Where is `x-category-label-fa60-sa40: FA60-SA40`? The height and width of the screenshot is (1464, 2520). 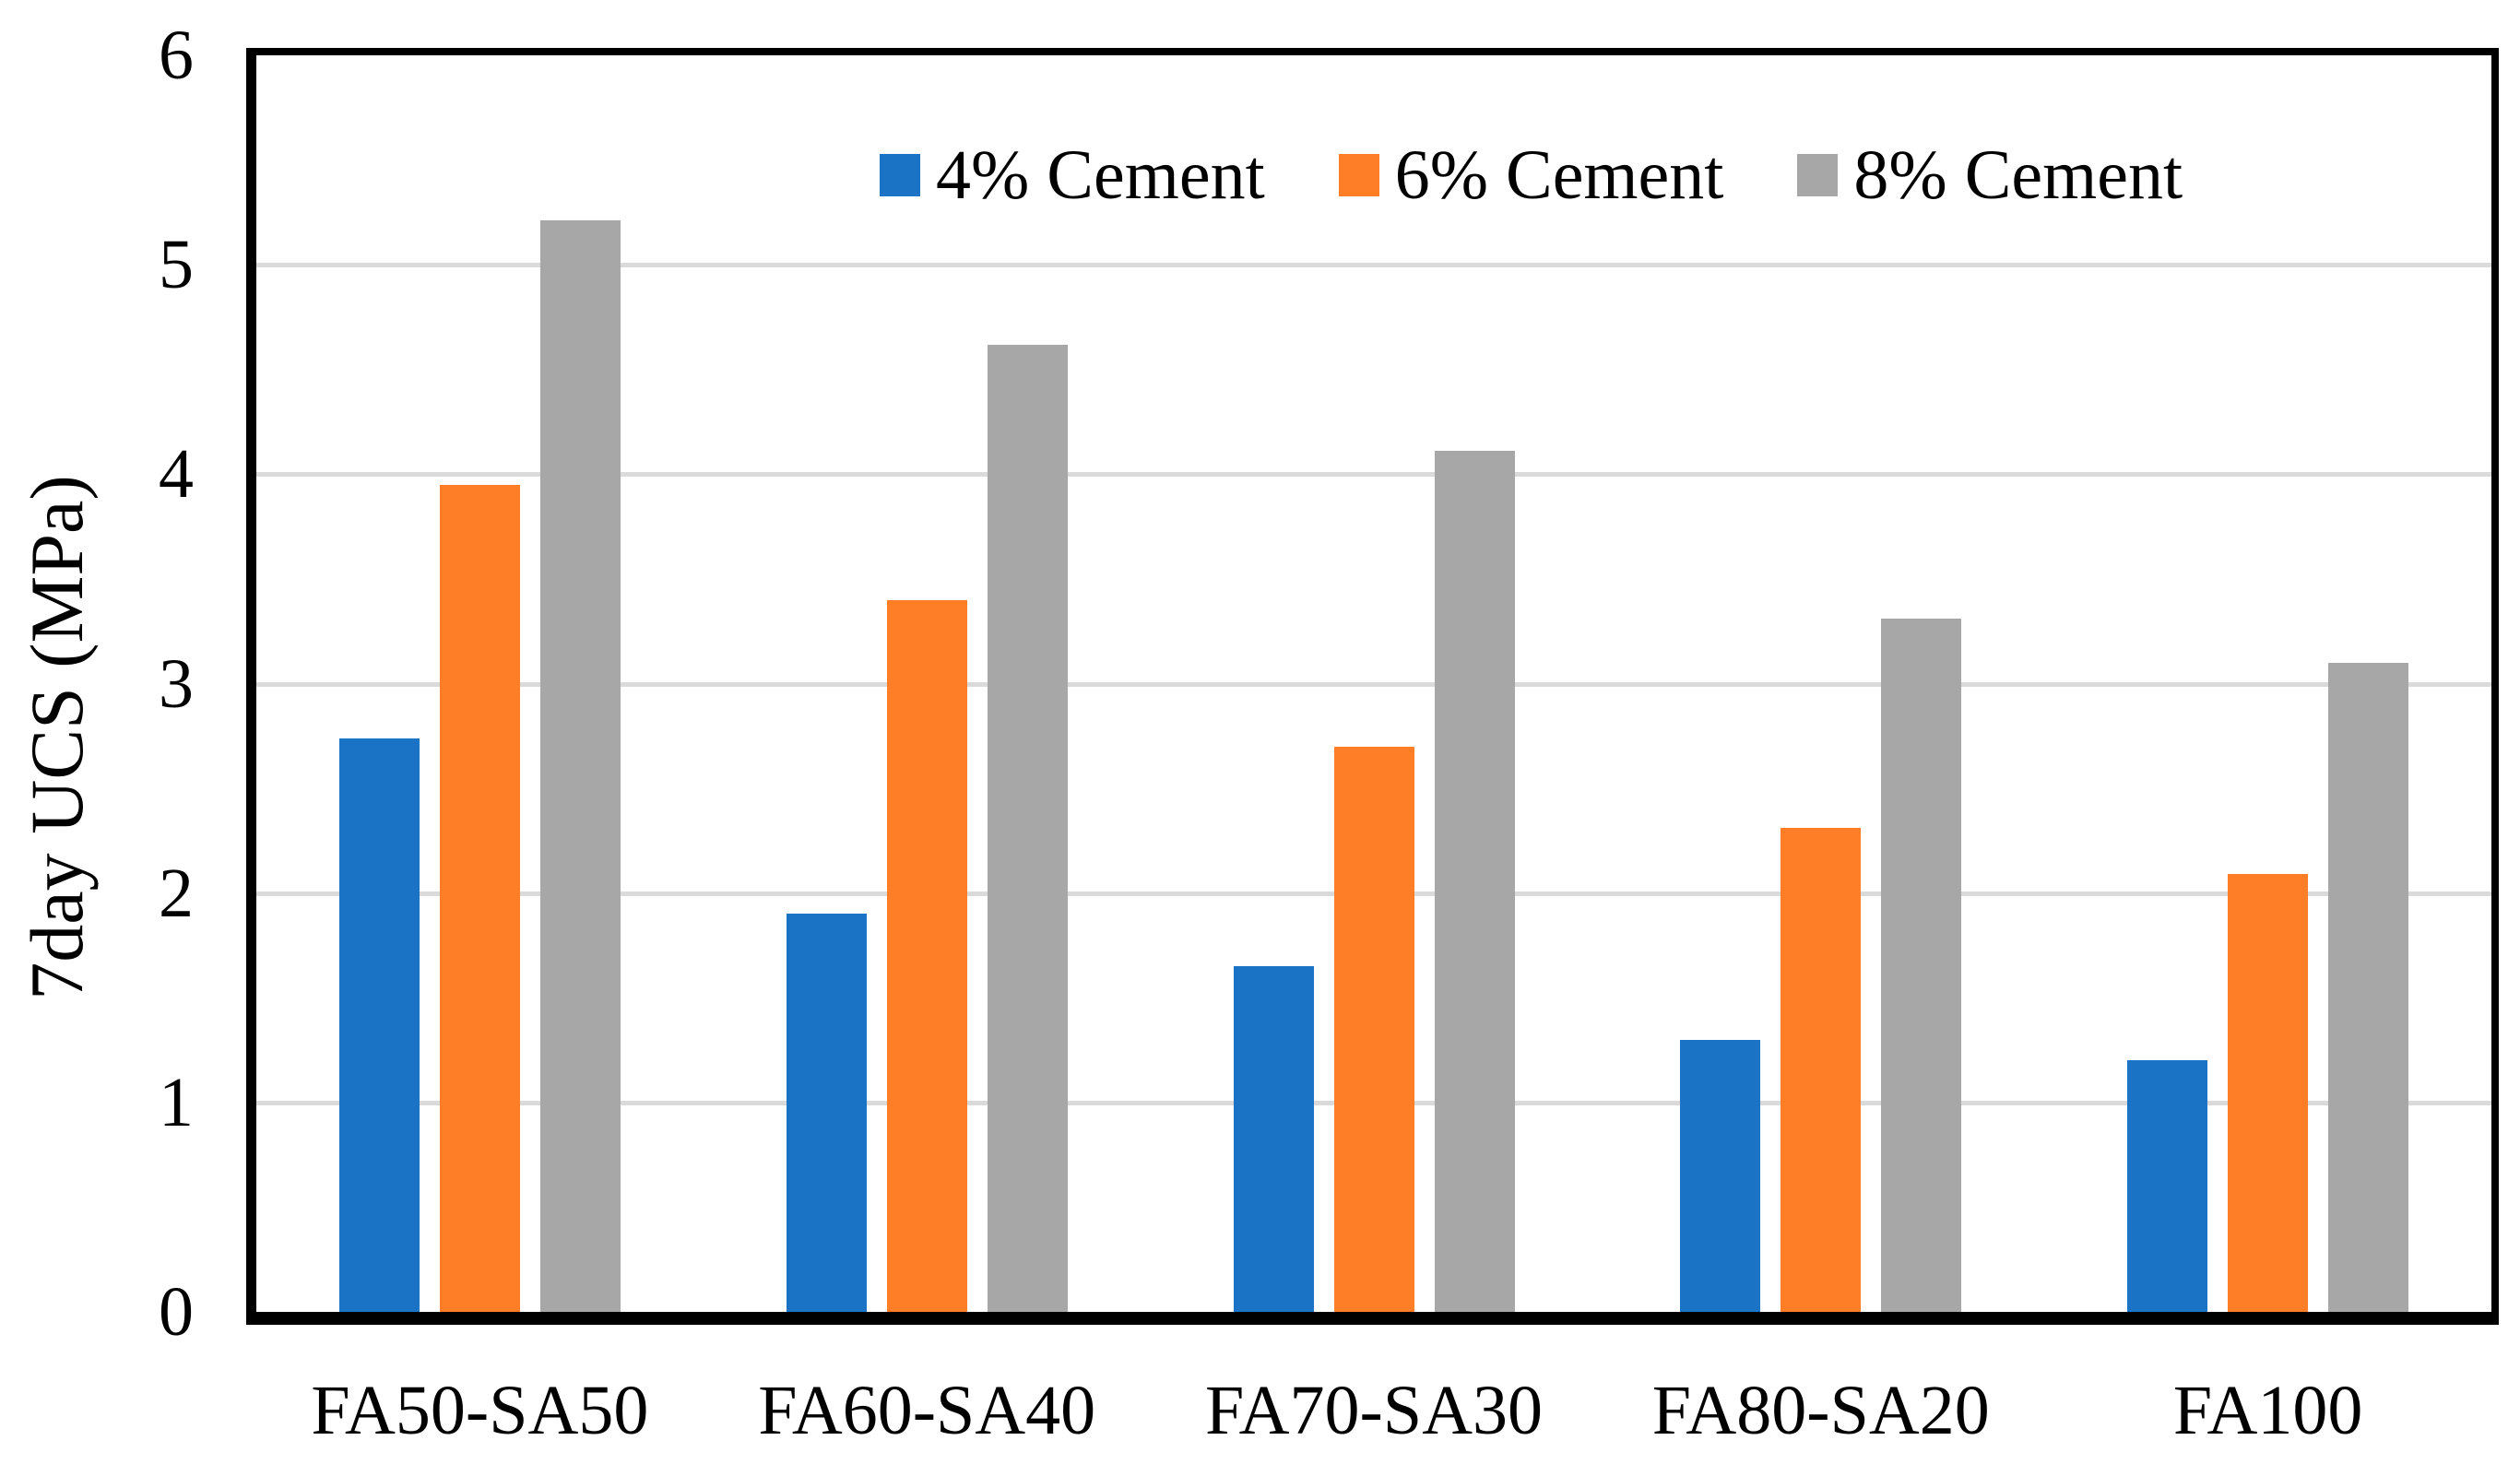
x-category-label-fa60-sa40: FA60-SA40 is located at coordinates (927, 1410).